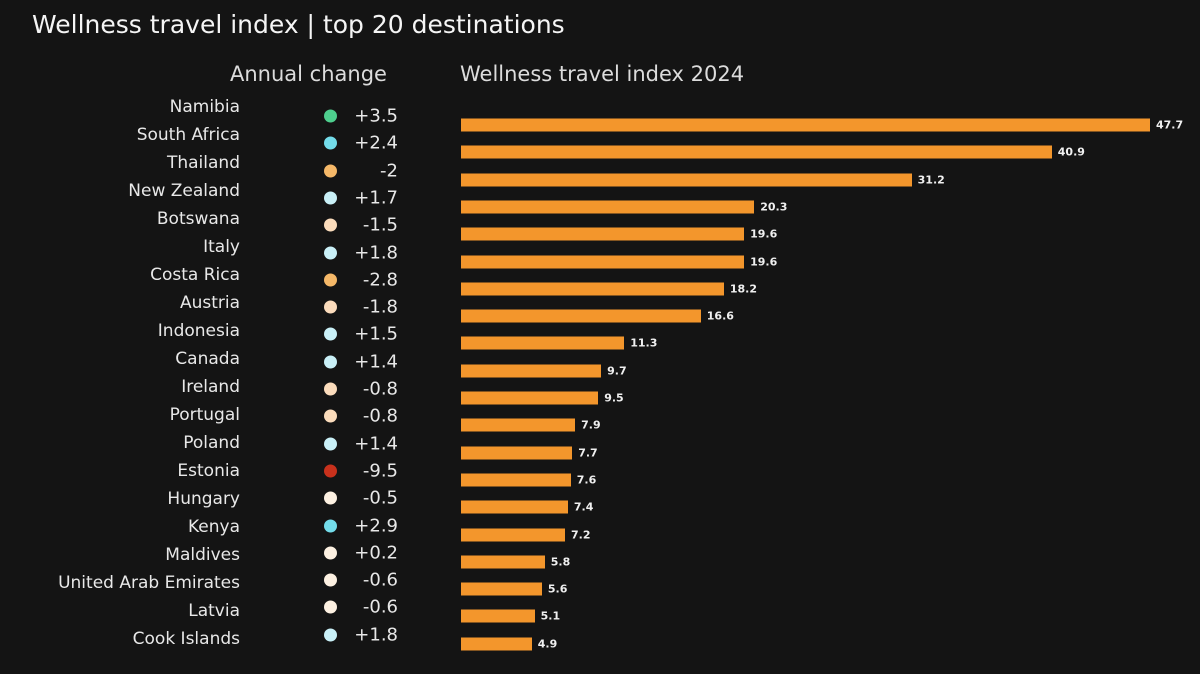 The image size is (1200, 674). Describe the element at coordinates (186, 639) in the screenshot. I see `country-label: Cook Islands` at that location.